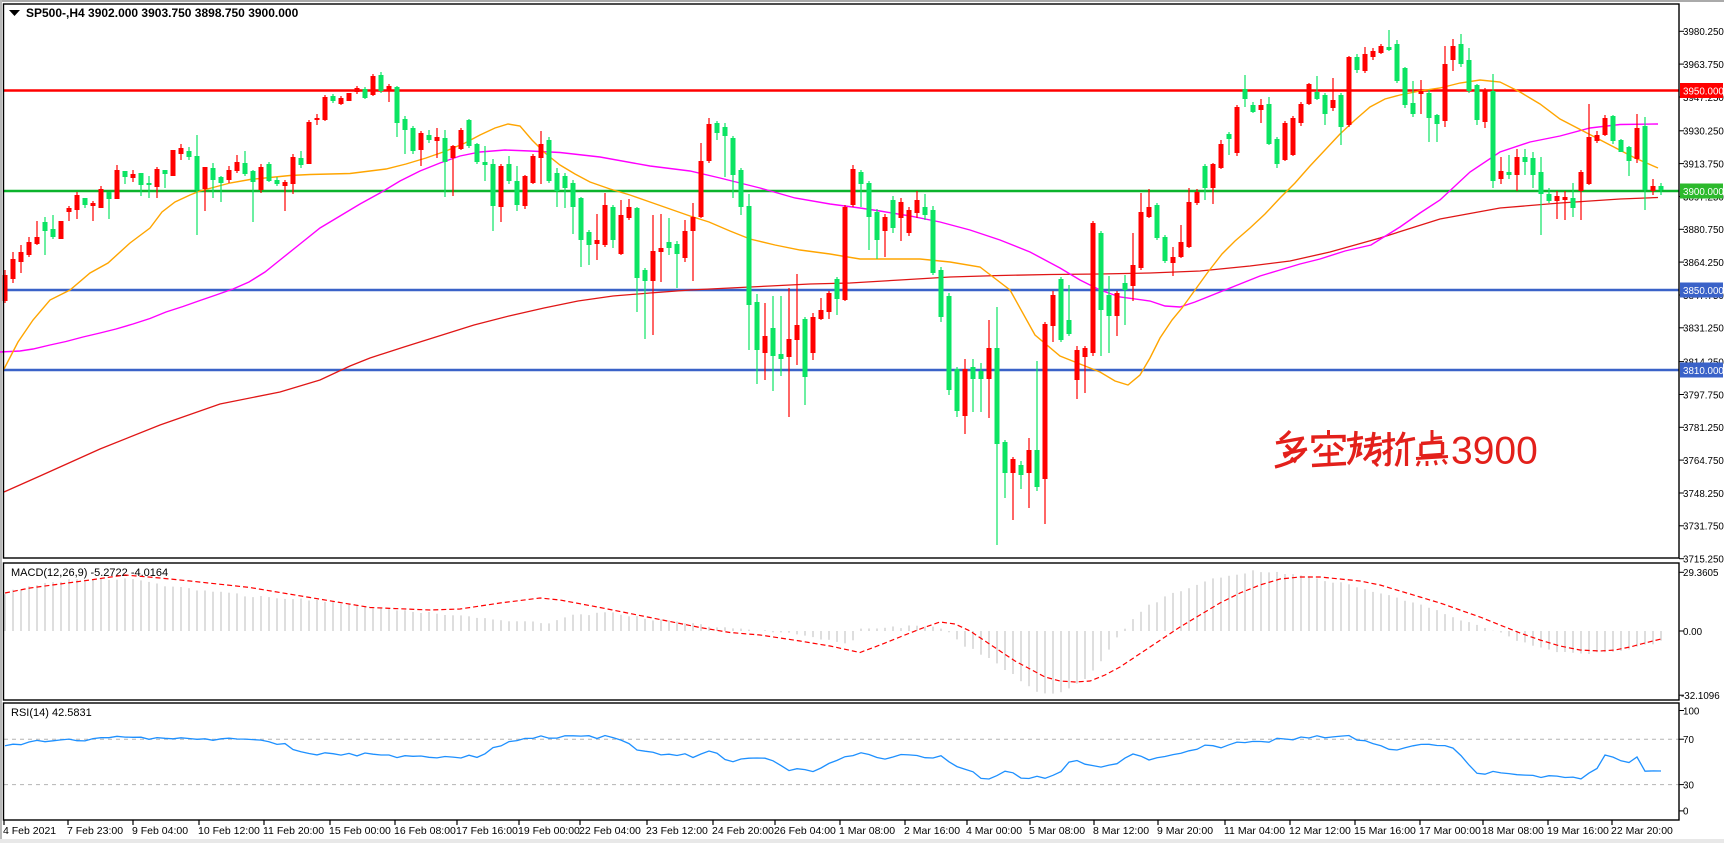 The image size is (1724, 843). Describe the element at coordinates (805, 831) in the screenshot. I see `svg-text: 26 Feb 04:00` at that location.